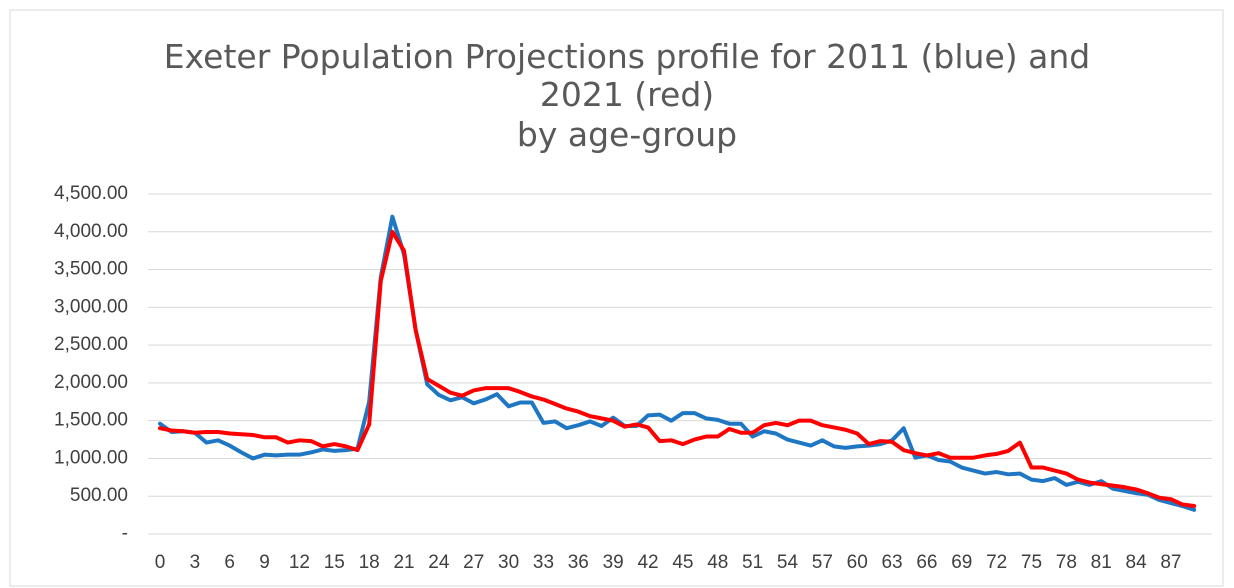  What do you see at coordinates (91, 420) in the screenshot?
I see `y-tick-label: 1,500.00` at bounding box center [91, 420].